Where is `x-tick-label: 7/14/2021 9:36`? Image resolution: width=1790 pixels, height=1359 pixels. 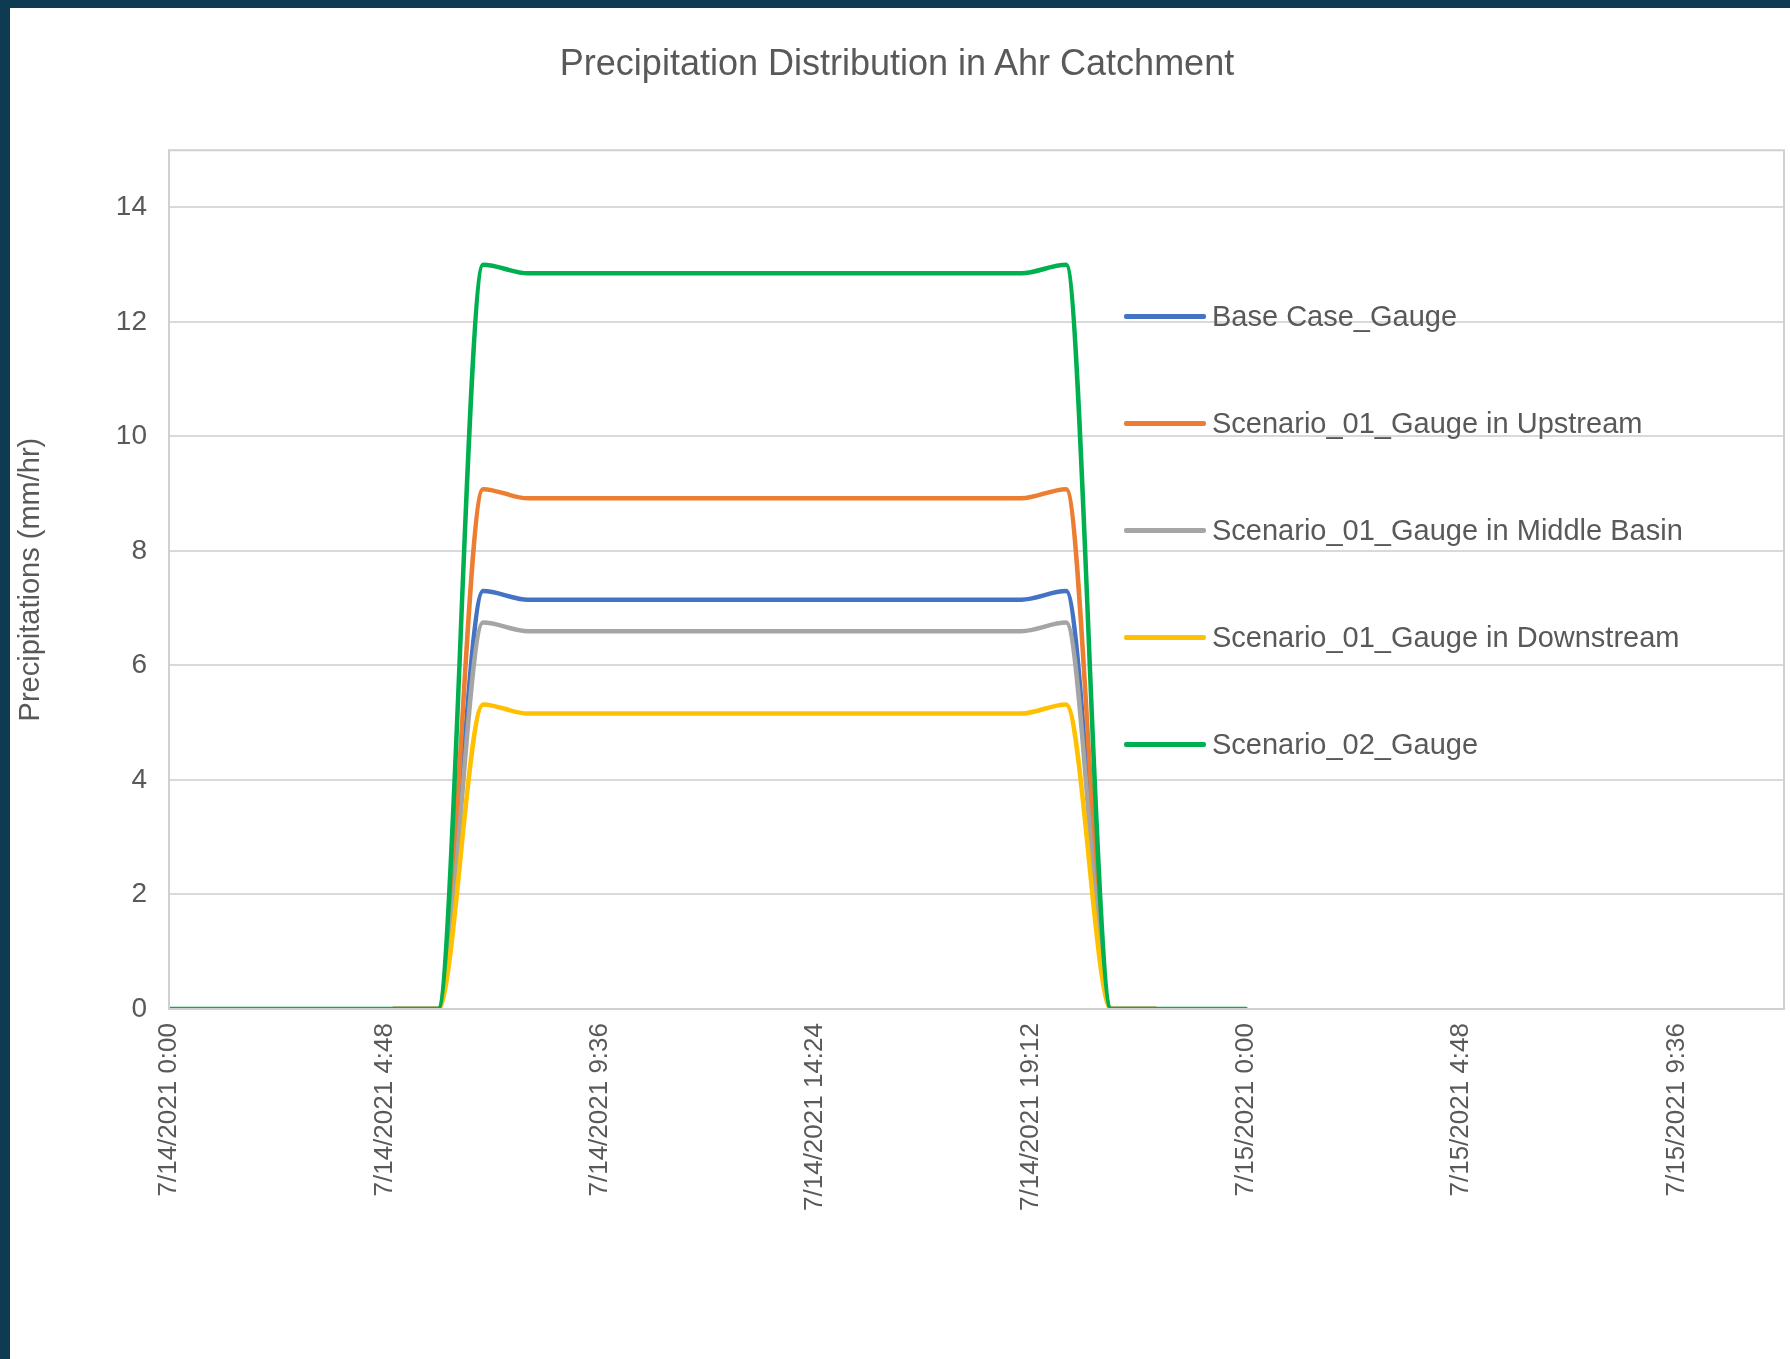
x-tick-label: 7/14/2021 9:36 is located at coordinates (597, 1110).